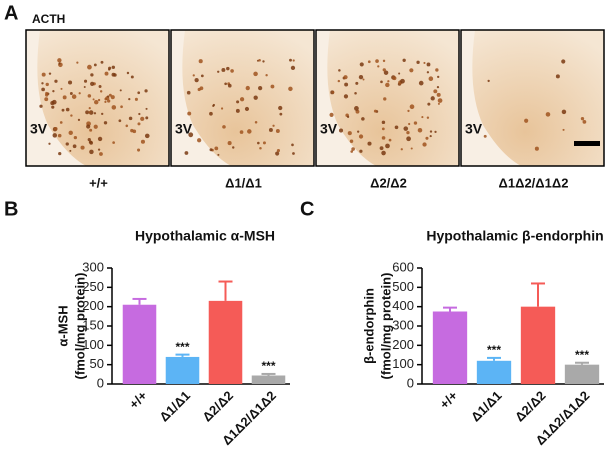 The image size is (610, 457). What do you see at coordinates (538, 345) in the screenshot?
I see `bar` at bounding box center [538, 345].